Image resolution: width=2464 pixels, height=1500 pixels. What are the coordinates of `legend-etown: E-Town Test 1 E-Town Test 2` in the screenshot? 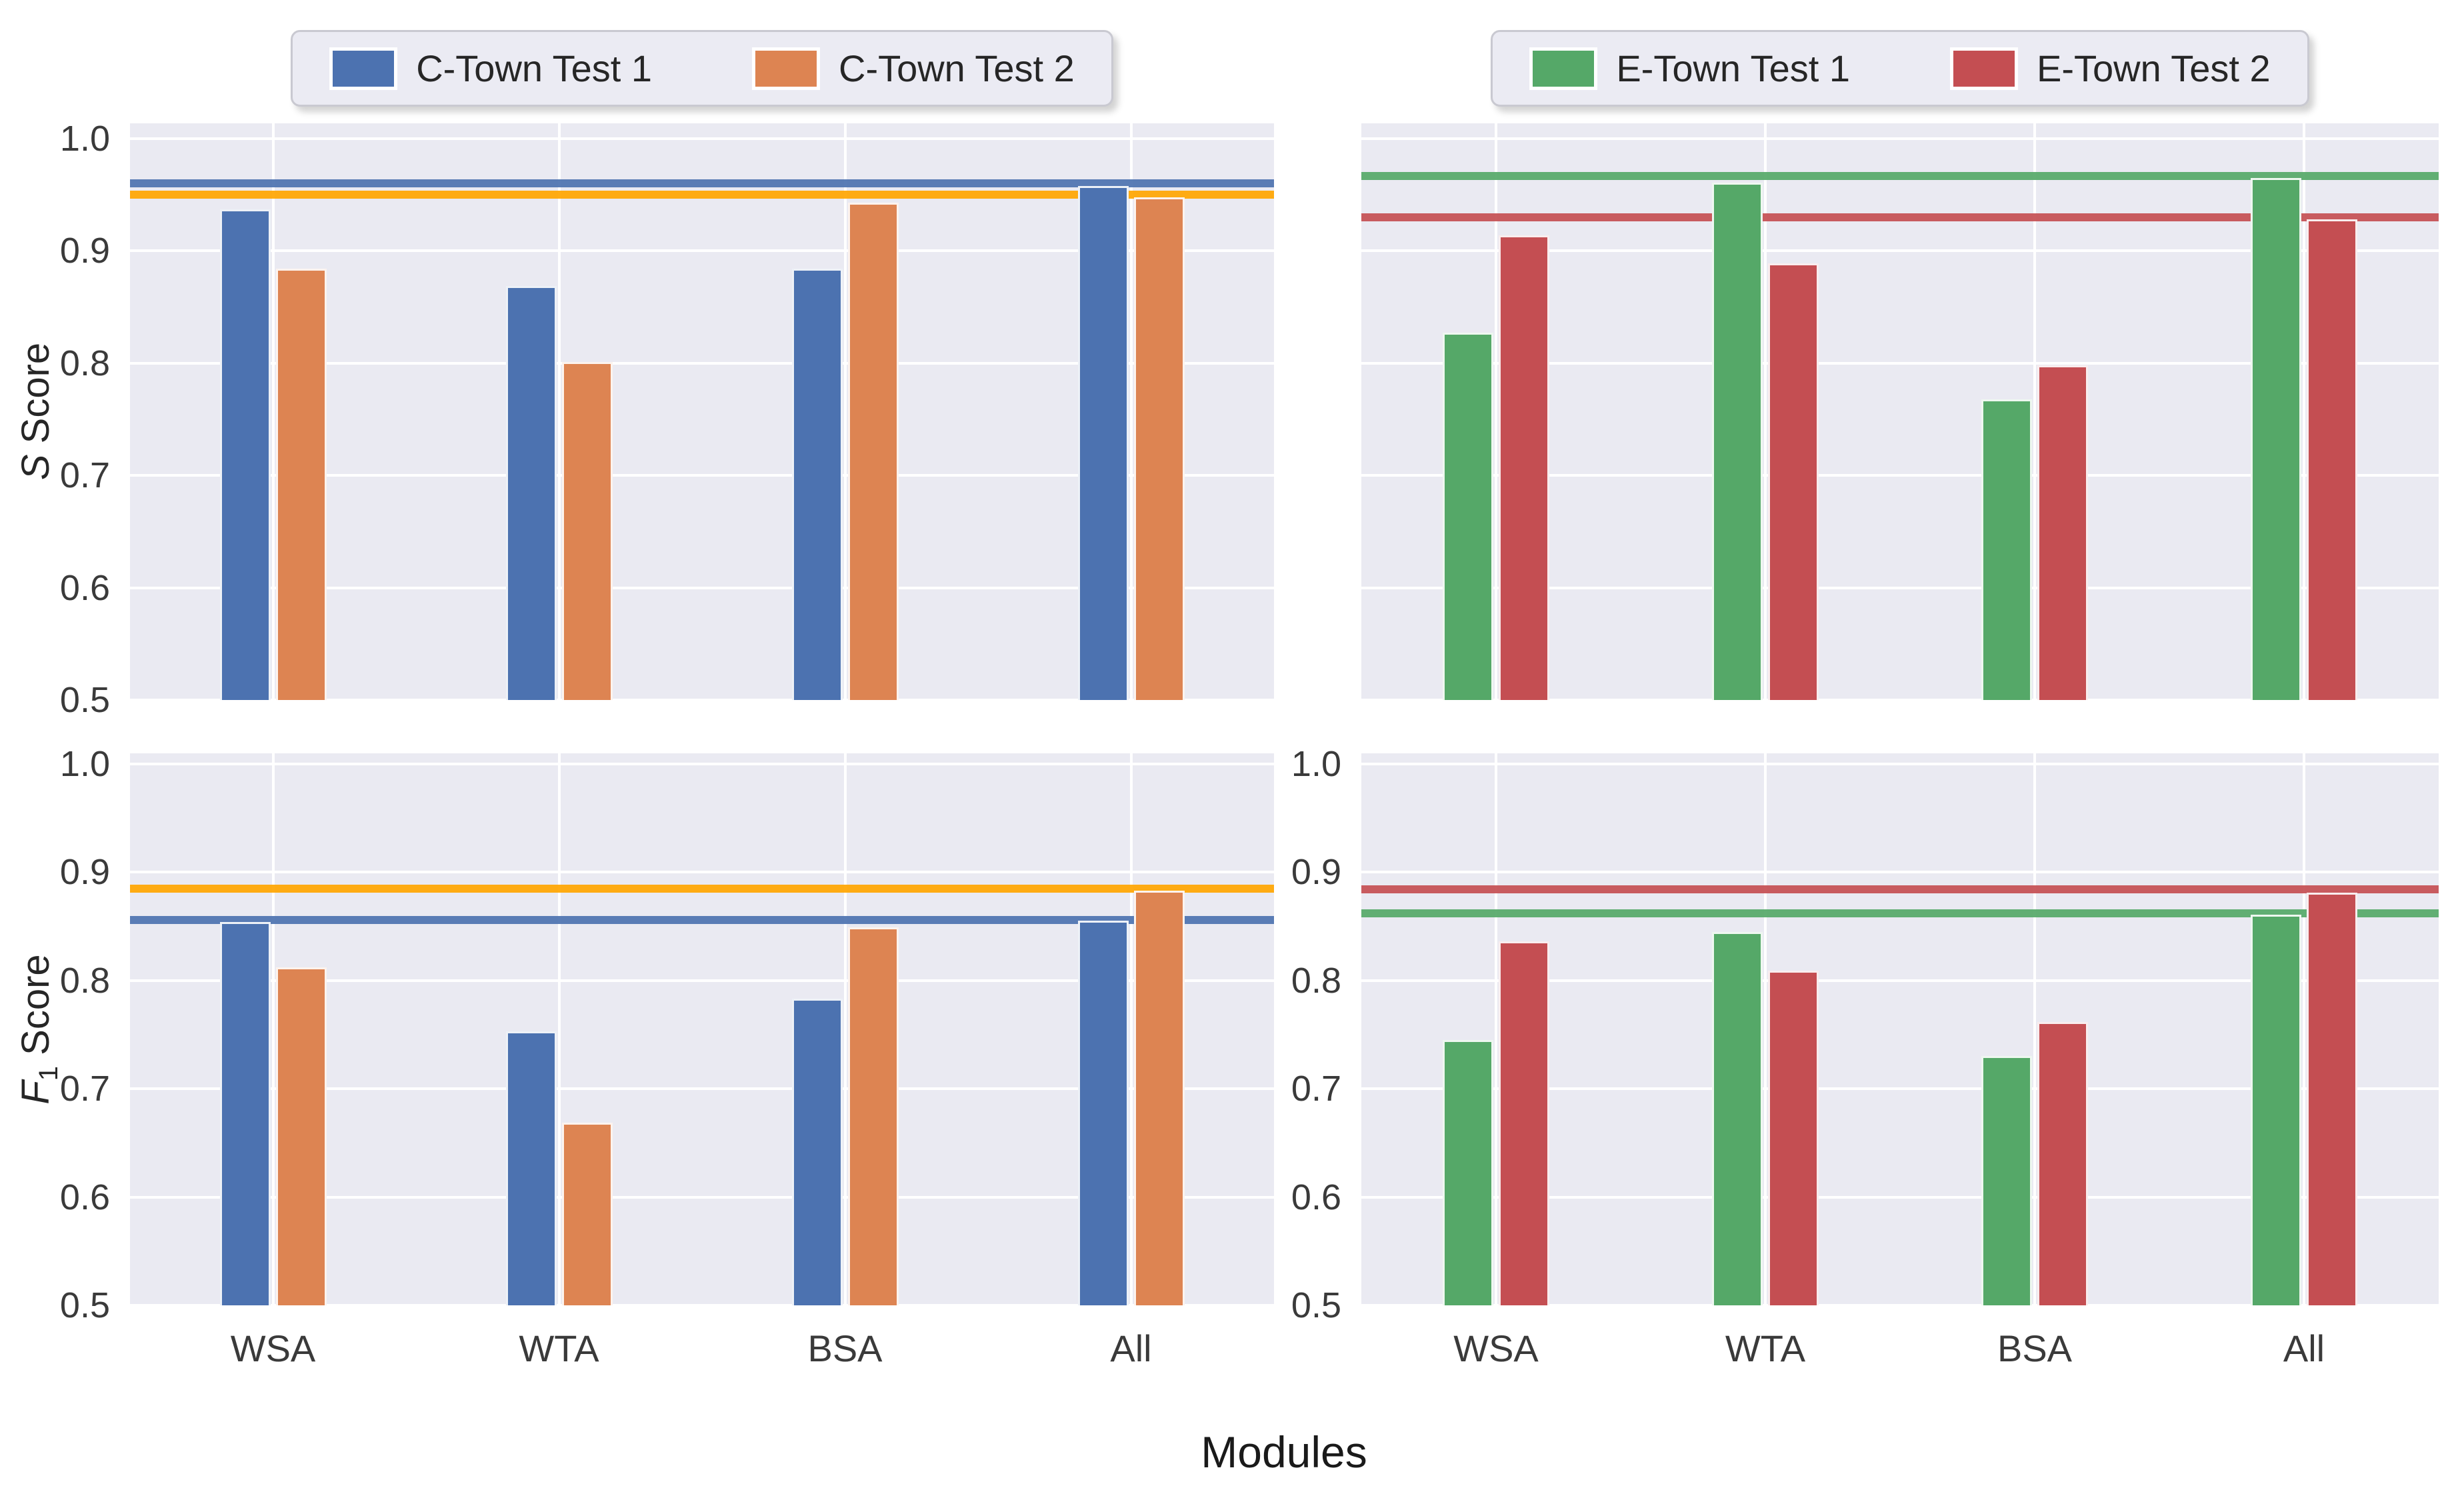 It's located at (1900, 68).